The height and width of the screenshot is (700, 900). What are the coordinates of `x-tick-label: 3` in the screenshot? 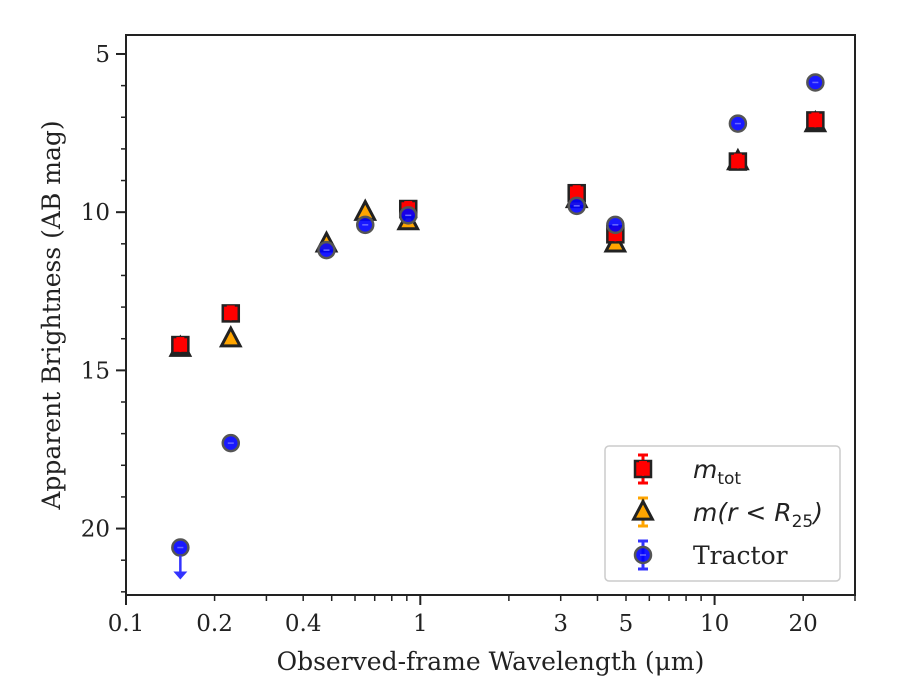 It's located at (560, 624).